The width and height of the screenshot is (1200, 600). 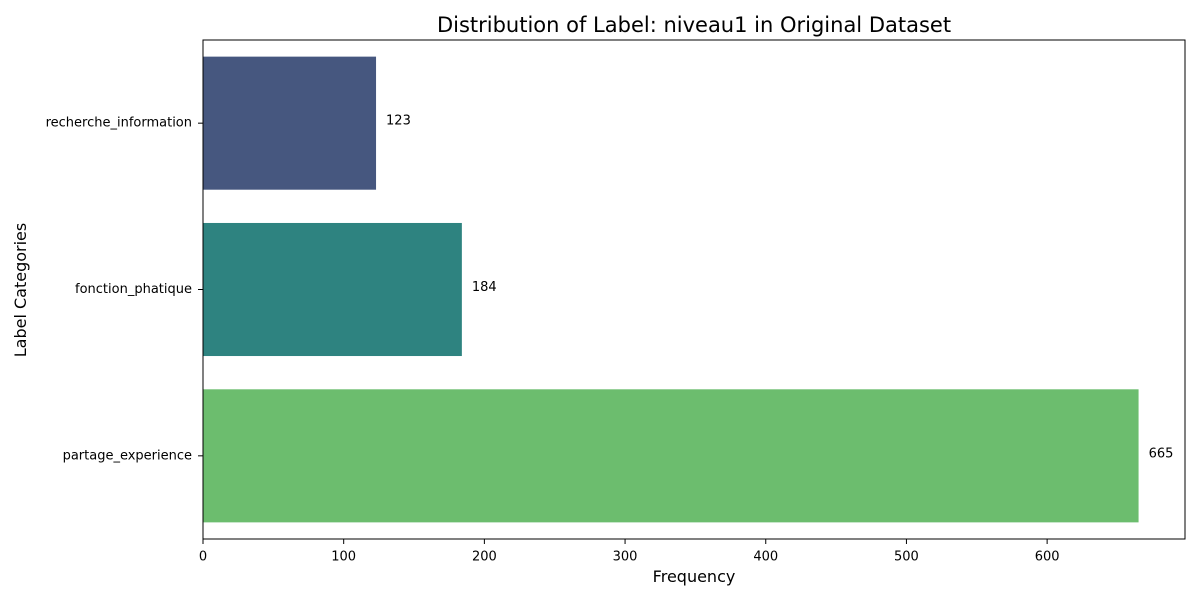 What do you see at coordinates (332, 289) in the screenshot?
I see `bar-fonction_phatique` at bounding box center [332, 289].